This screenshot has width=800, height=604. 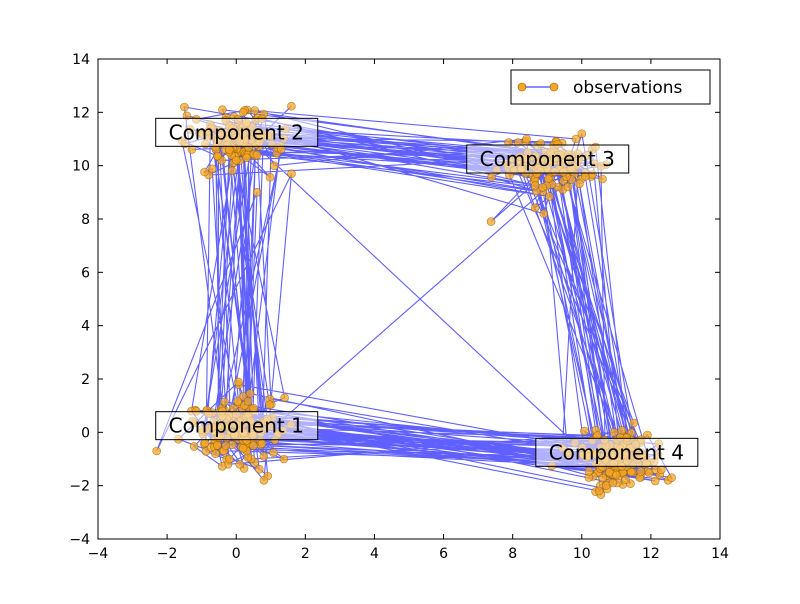 I want to click on x-tick-label: 0, so click(x=236, y=554).